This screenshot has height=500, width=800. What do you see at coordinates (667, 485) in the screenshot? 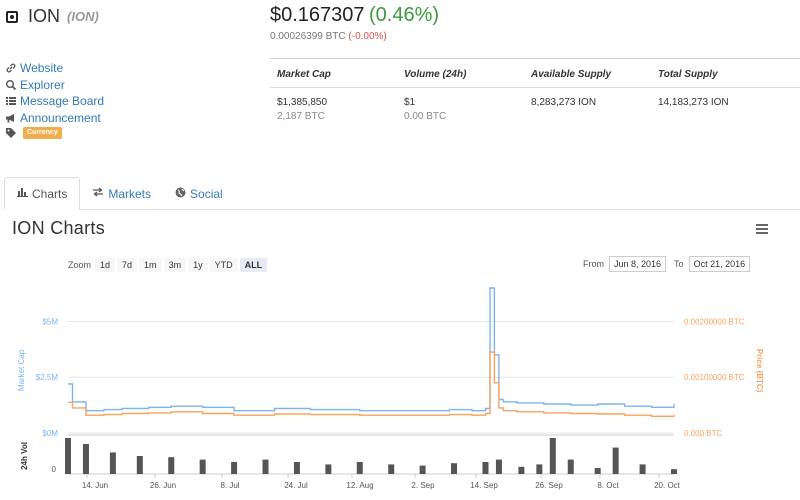
I see `x-axis-tick-label: 20. Oct` at bounding box center [667, 485].